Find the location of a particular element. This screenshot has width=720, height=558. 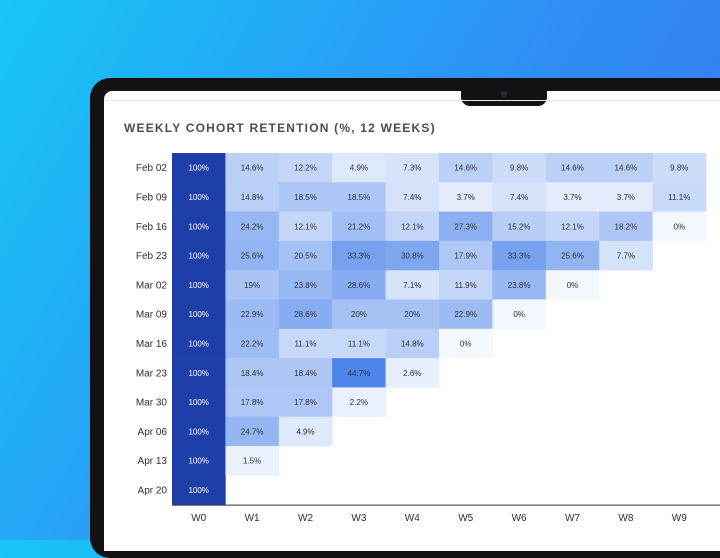

row-label: Apr 20 is located at coordinates (153, 490).